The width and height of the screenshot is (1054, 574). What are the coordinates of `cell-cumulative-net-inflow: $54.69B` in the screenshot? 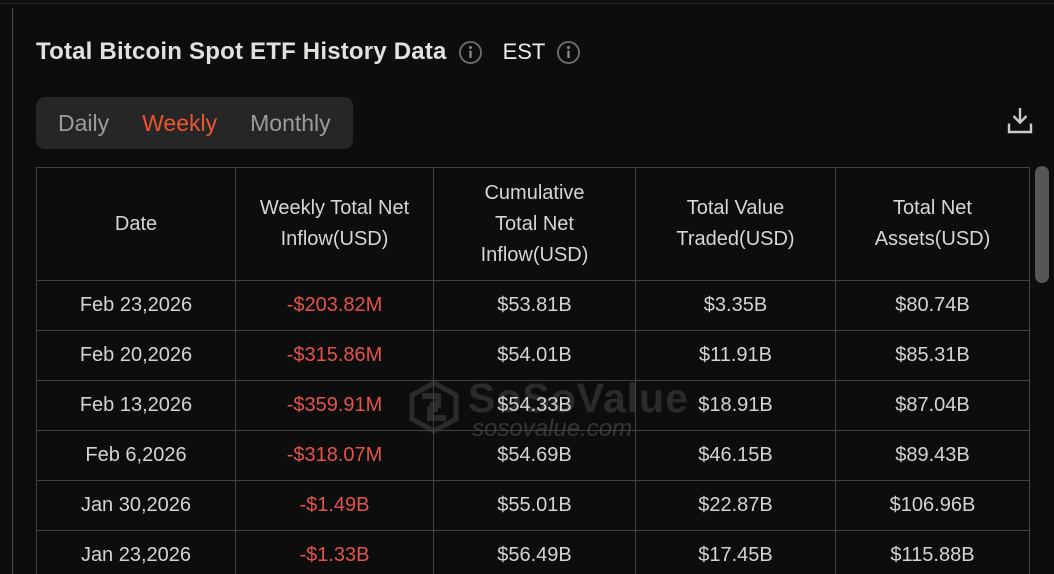 It's located at (534, 455).